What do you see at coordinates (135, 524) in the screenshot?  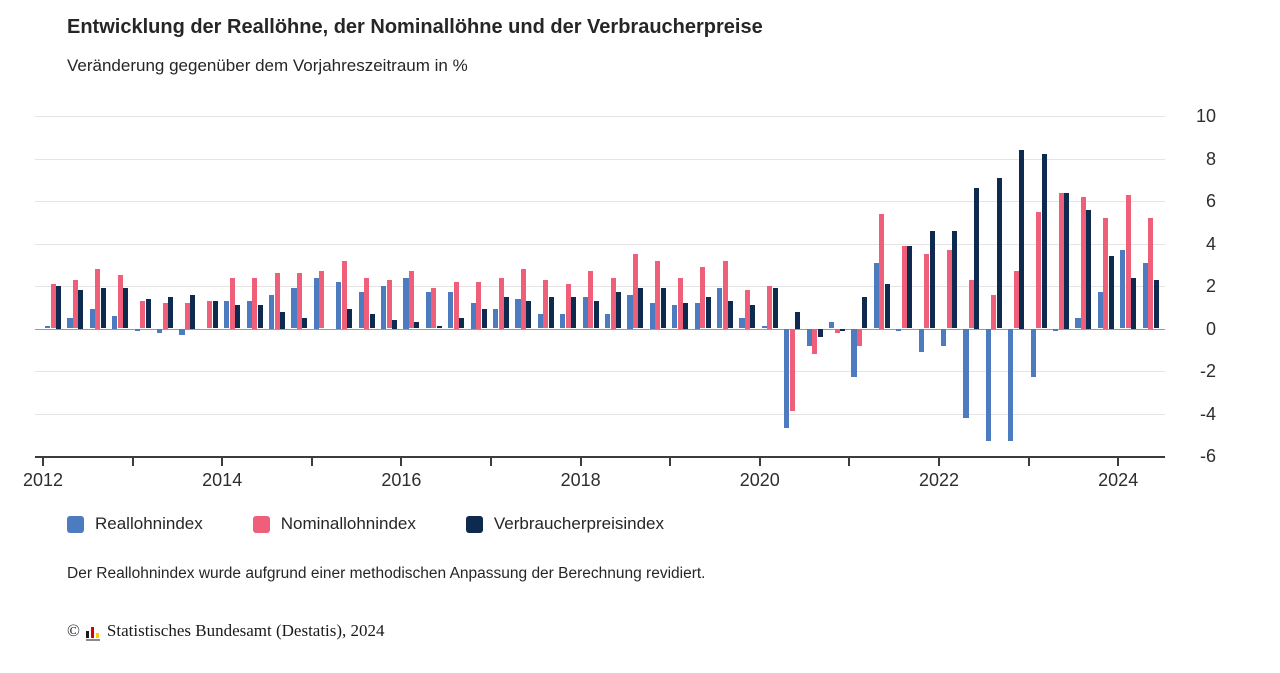 I see `legend-item-reallohnindex: Reallohnindex` at bounding box center [135, 524].